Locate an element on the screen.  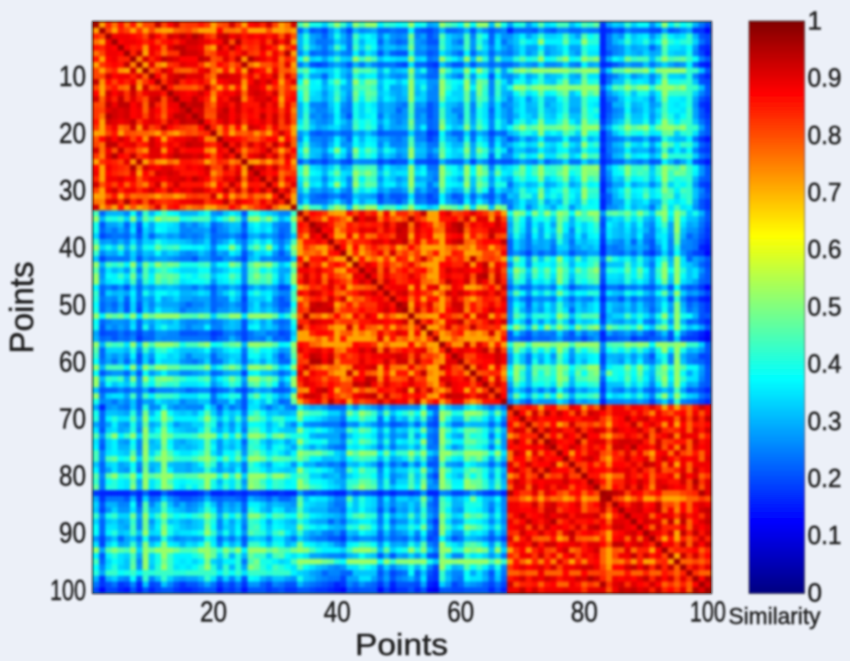
svg-text: 30 is located at coordinates (72, 191).